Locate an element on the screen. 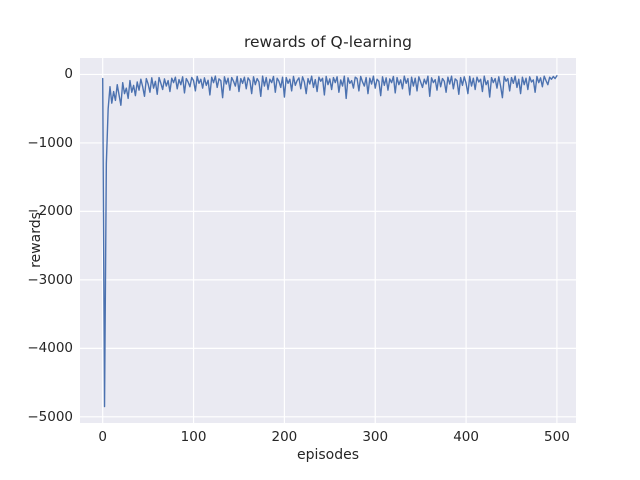 The image size is (640, 480). y-tick-label: 0 is located at coordinates (68, 74).